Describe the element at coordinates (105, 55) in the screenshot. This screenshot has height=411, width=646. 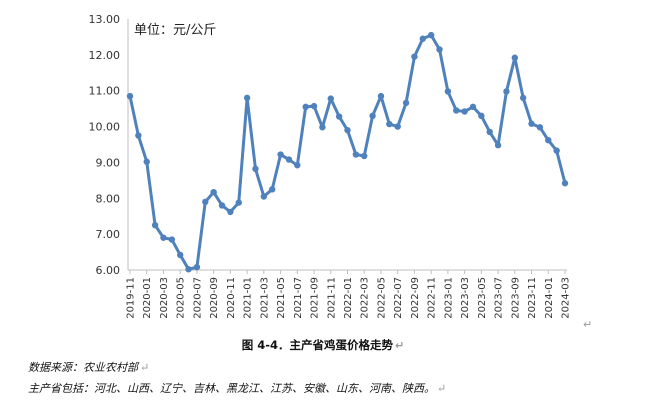
I see `y-tick-label: 12.00` at that location.